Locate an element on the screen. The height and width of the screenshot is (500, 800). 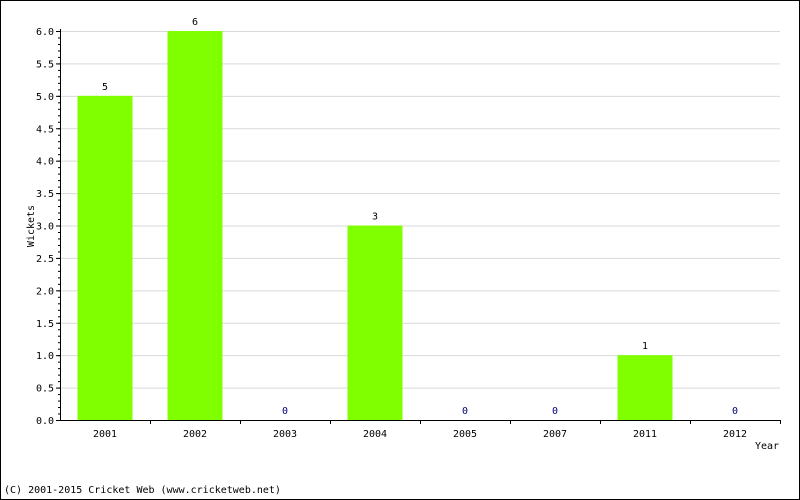
y-tick-label: 2.0 is located at coordinates (45, 291).